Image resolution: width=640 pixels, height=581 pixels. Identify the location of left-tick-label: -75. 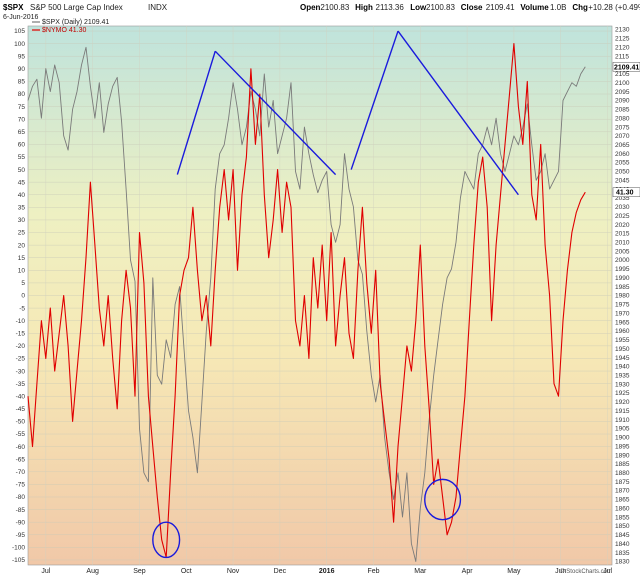
(21, 485).